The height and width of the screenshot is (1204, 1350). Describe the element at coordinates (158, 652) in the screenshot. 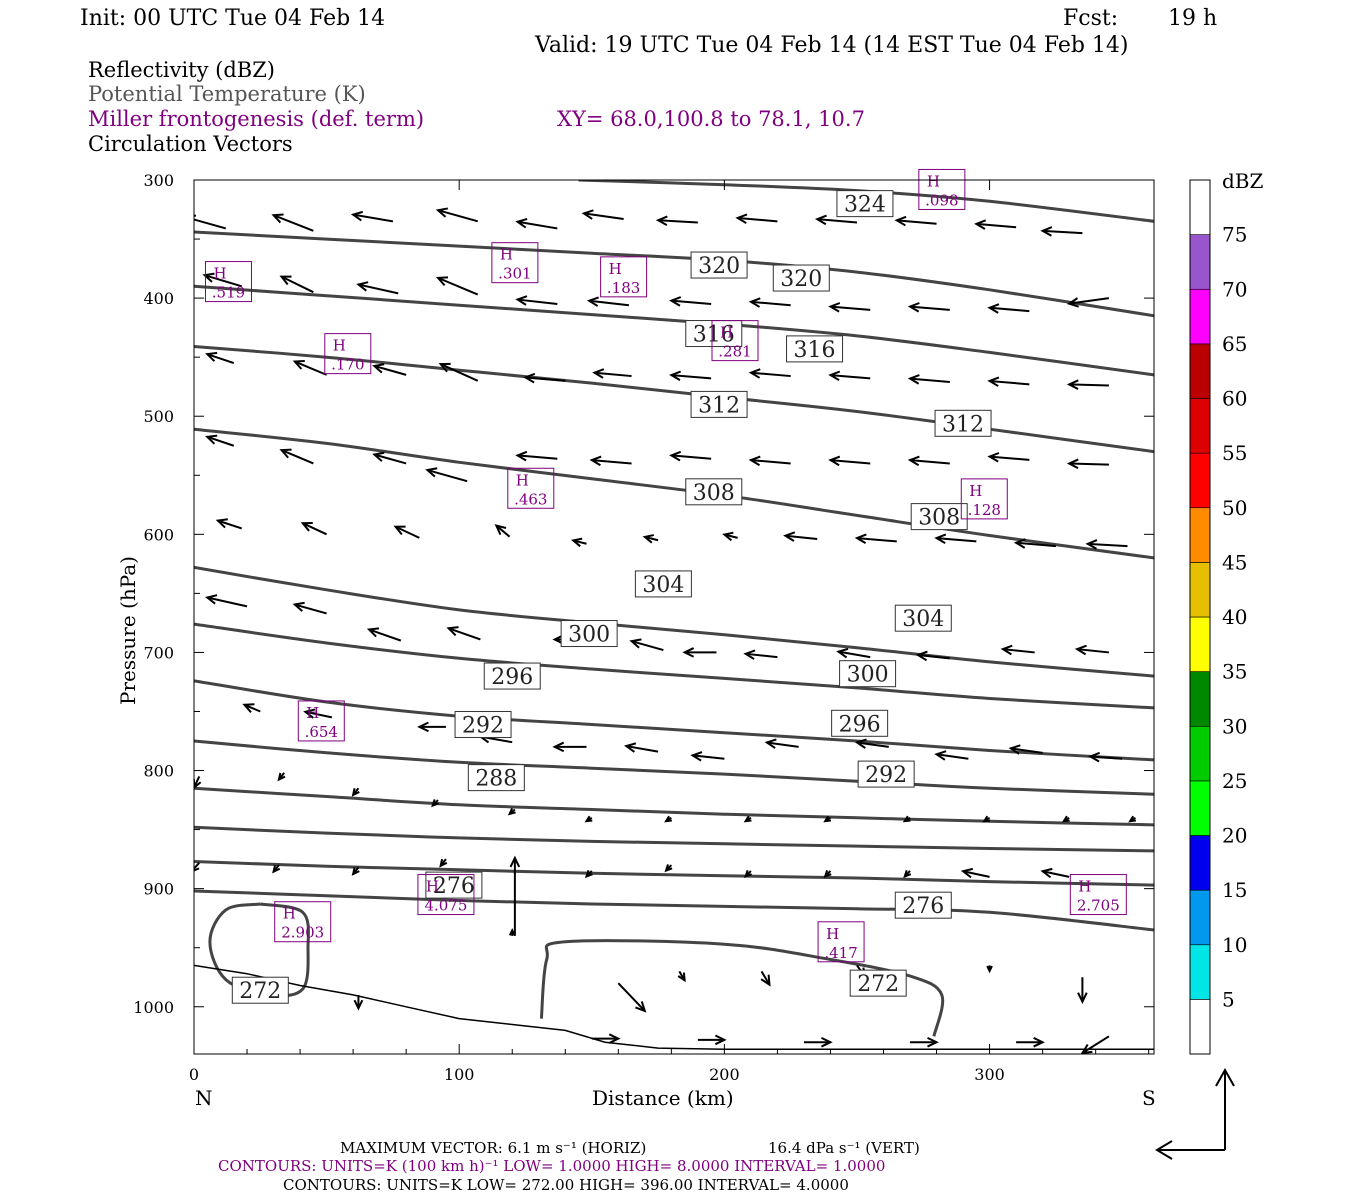

I see `y-tick-label-700: 700` at that location.